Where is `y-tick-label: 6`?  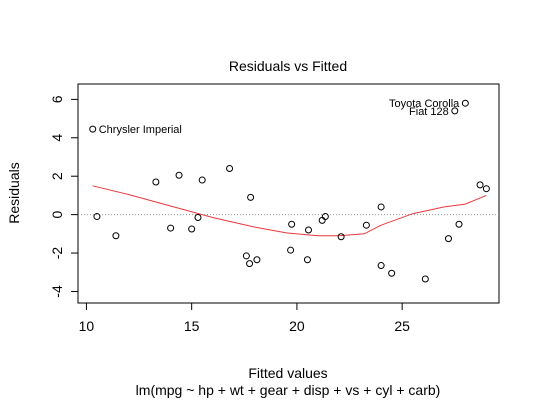 y-tick-label: 6 is located at coordinates (57, 99).